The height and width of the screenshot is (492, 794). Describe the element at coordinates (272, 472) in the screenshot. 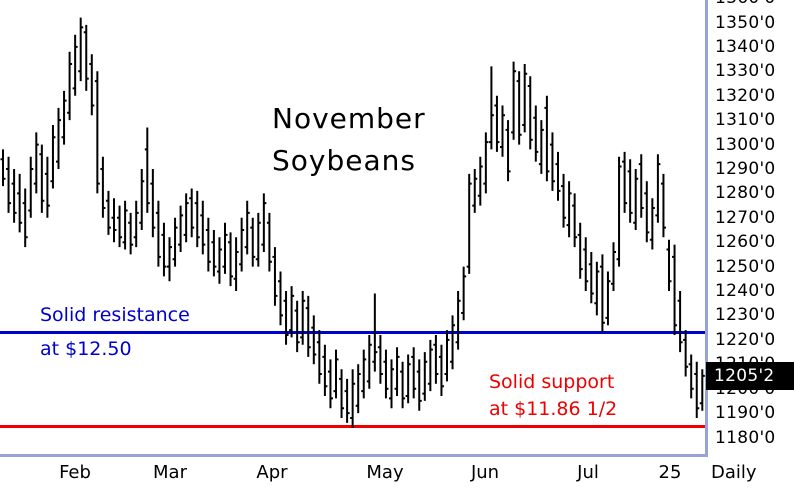

I see `time-tick-apr: Apr` at that location.